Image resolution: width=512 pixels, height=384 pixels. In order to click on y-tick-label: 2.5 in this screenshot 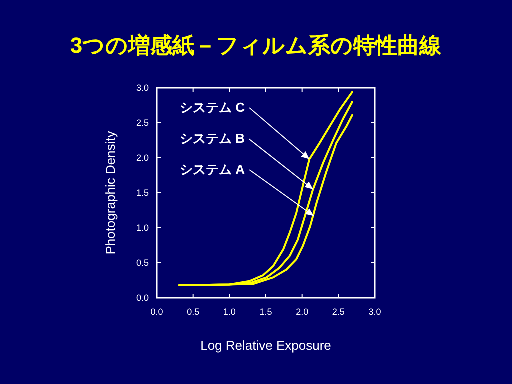, I will do `click(142, 123)`.